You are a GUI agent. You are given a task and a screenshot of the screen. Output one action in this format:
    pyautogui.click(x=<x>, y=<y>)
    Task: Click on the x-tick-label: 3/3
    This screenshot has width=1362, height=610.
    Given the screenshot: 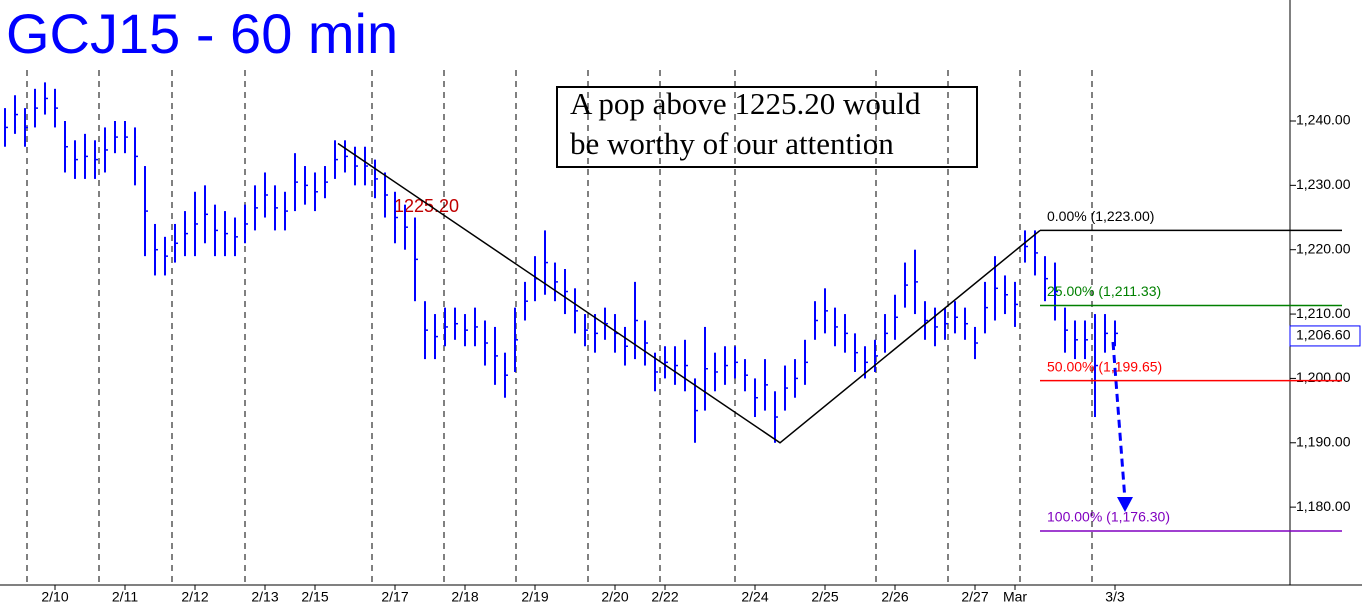 What is the action you would take?
    pyautogui.click(x=1115, y=597)
    